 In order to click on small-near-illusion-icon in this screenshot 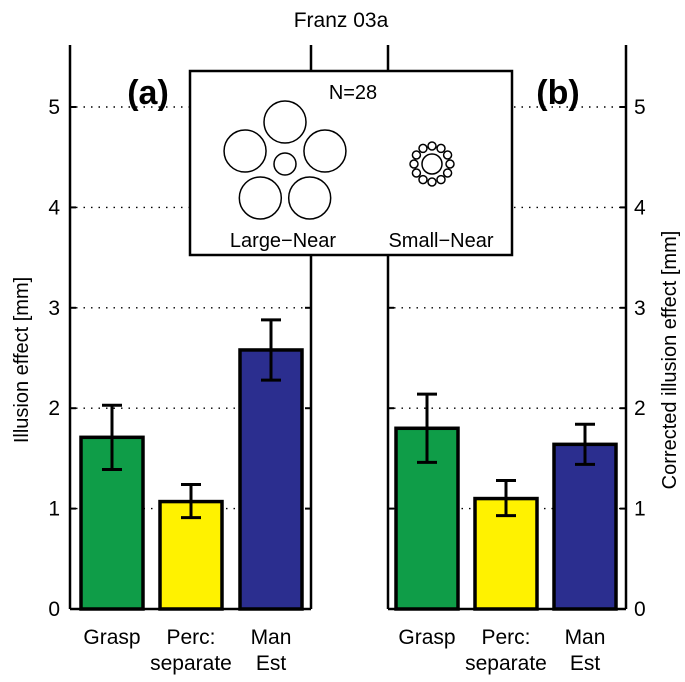, I will do `click(432, 164)`.